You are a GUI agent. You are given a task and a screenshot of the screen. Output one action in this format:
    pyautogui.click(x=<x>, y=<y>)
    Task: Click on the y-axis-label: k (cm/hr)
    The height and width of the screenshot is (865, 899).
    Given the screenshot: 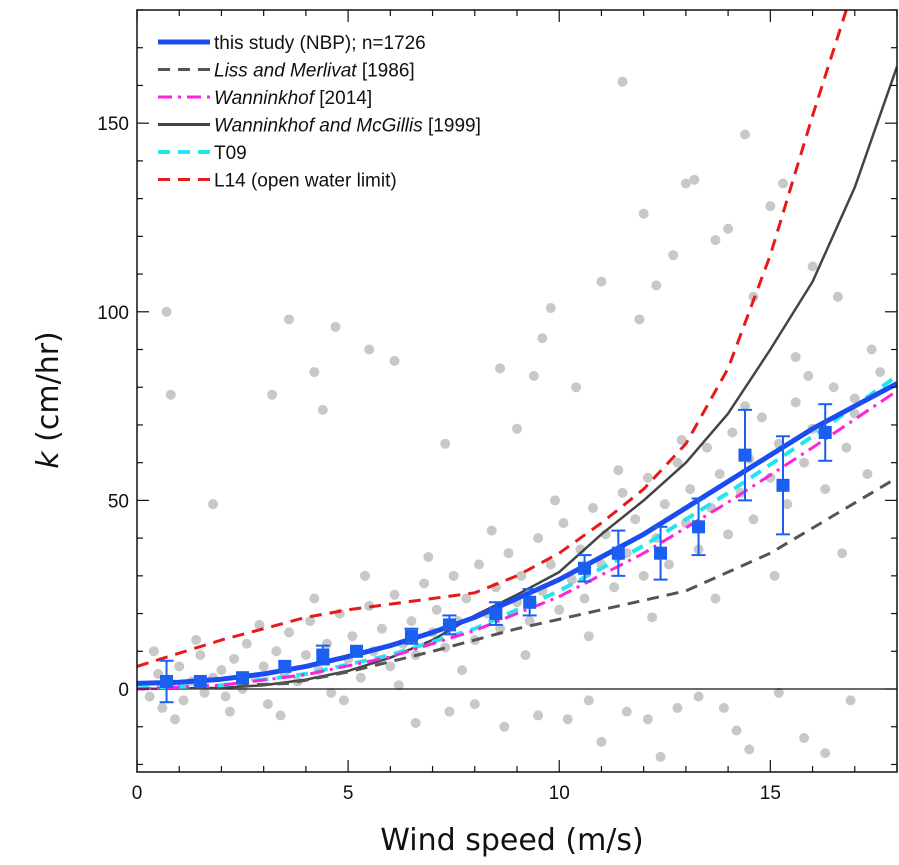 What is the action you would take?
    pyautogui.click(x=48, y=400)
    